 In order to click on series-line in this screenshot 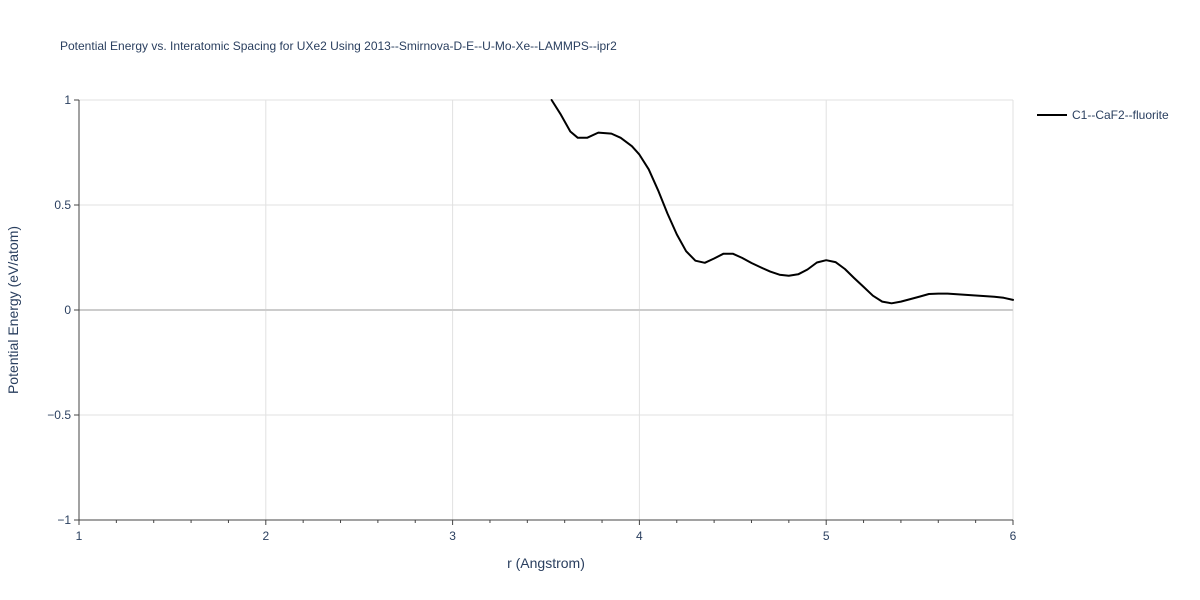, I will do `click(782, 202)`.